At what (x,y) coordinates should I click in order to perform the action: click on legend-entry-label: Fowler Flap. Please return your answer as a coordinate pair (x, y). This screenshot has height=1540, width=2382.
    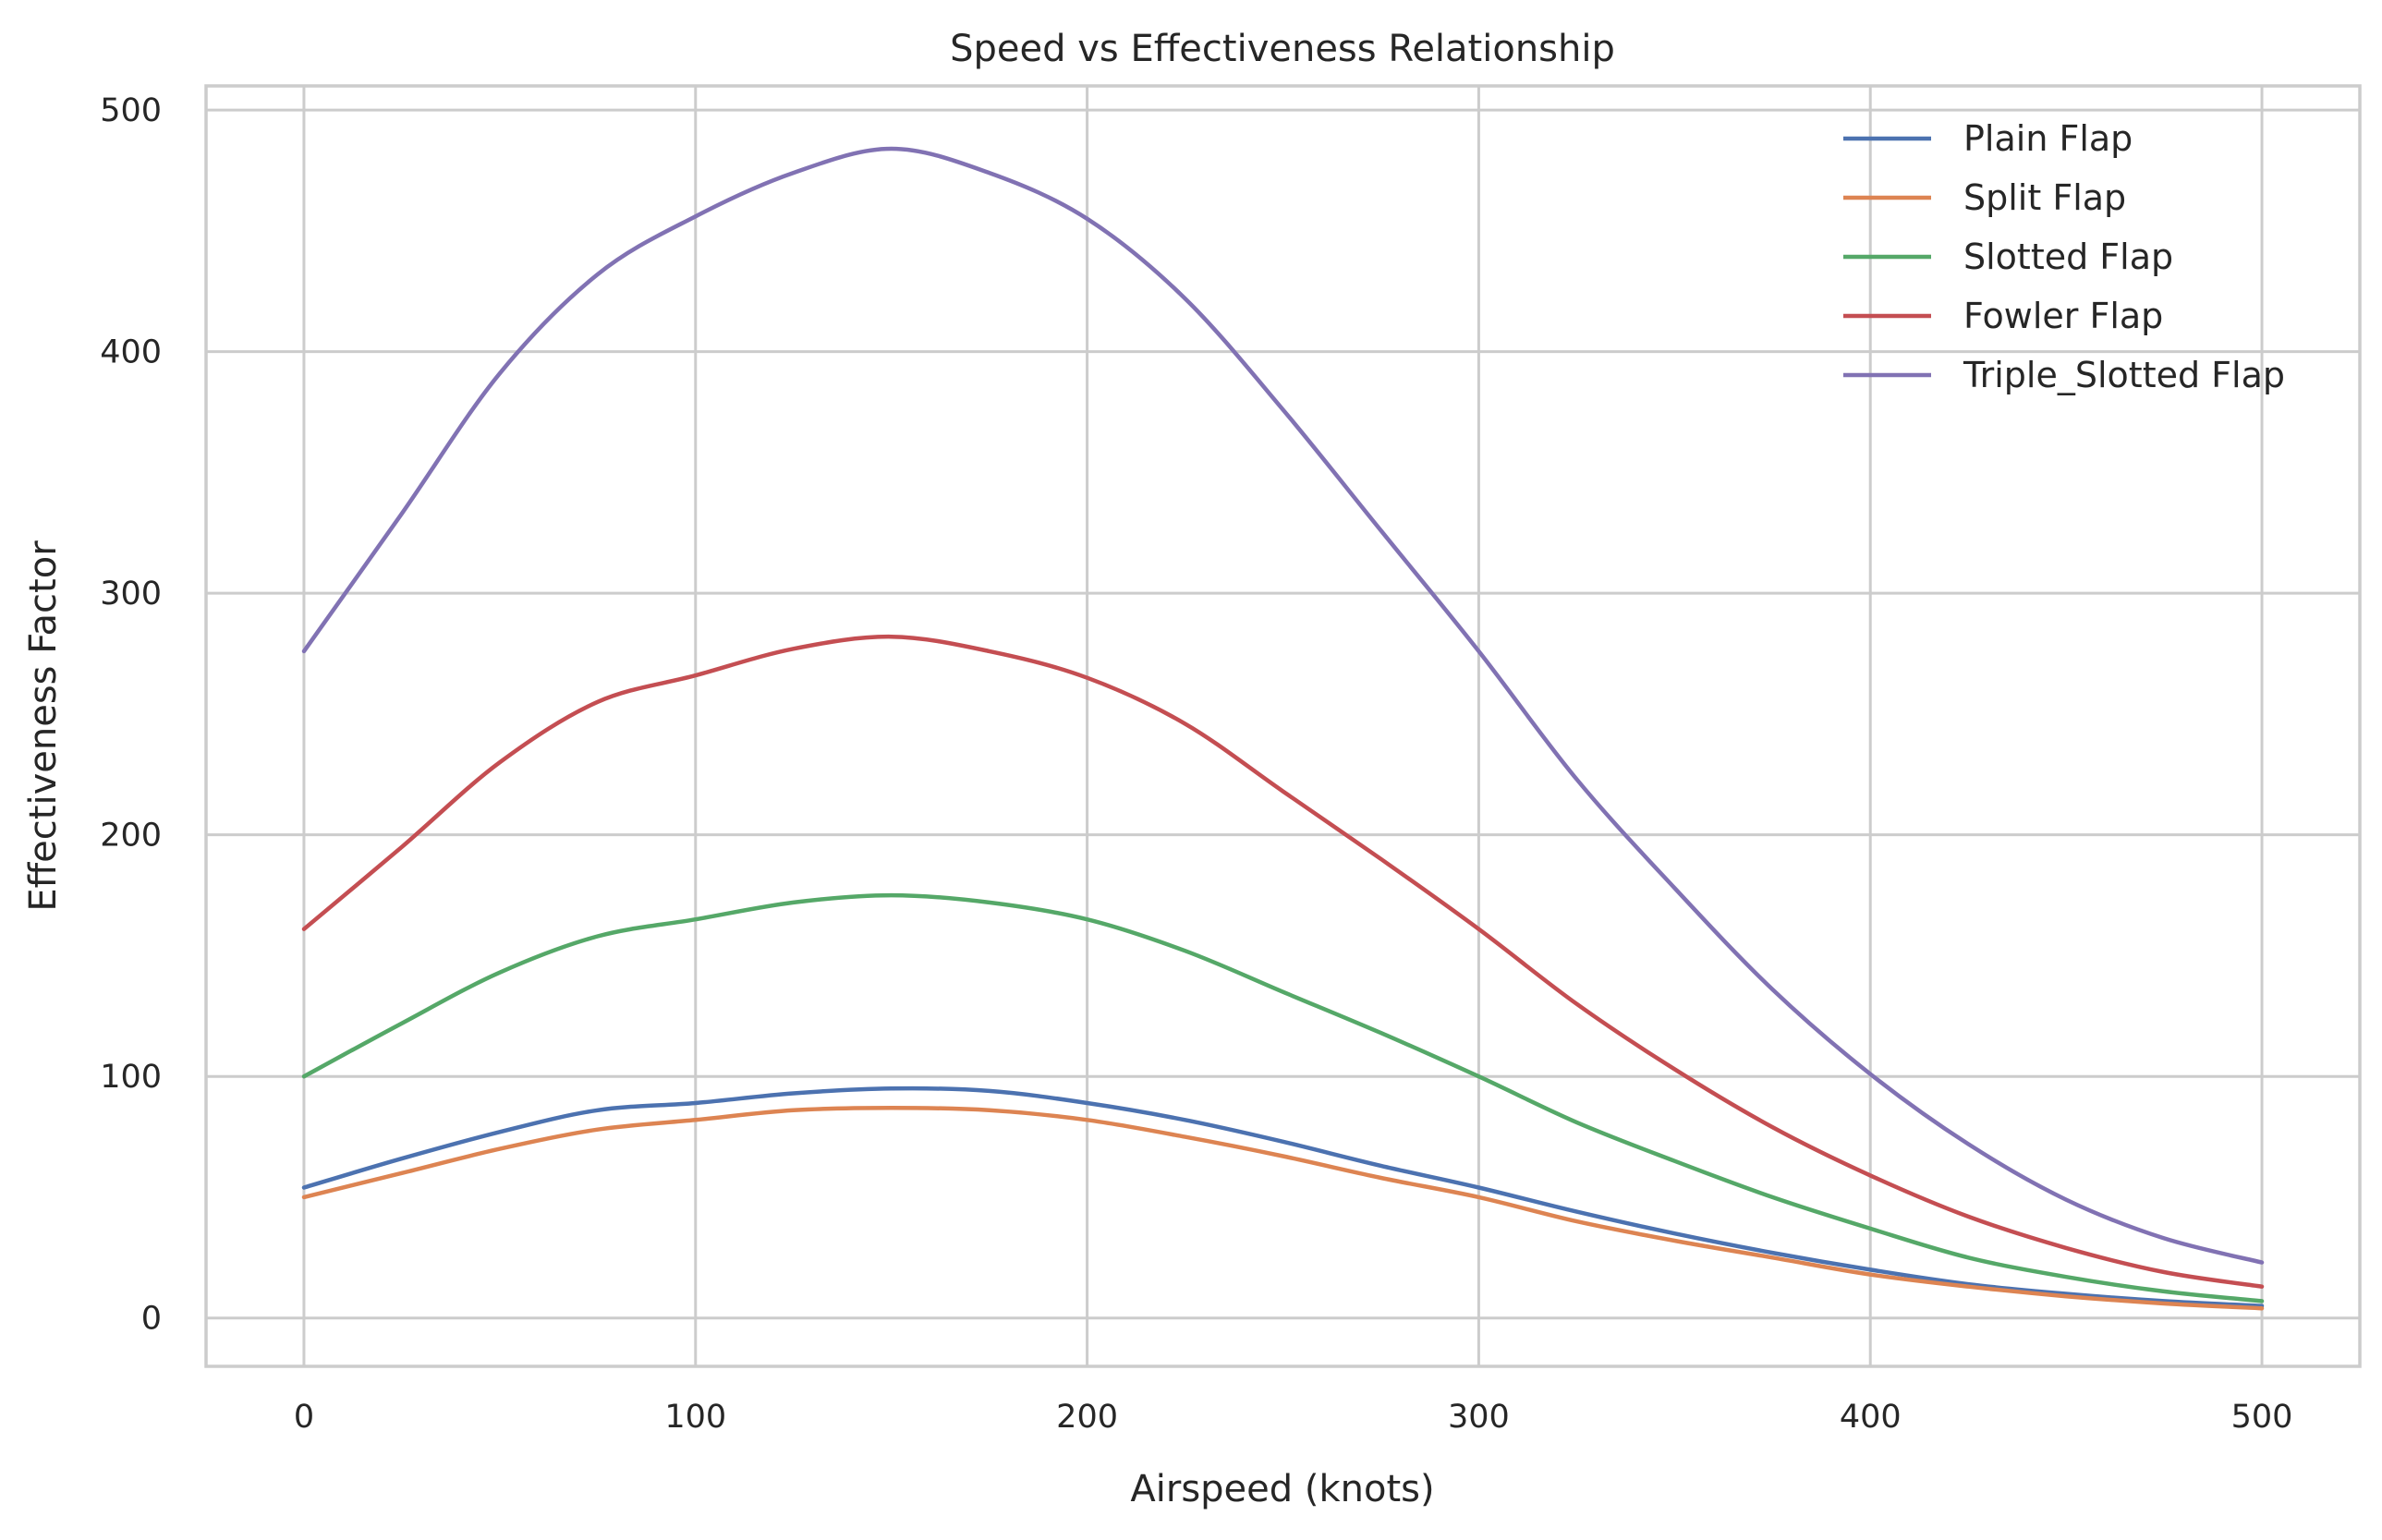
    Looking at the image, I should click on (2063, 316).